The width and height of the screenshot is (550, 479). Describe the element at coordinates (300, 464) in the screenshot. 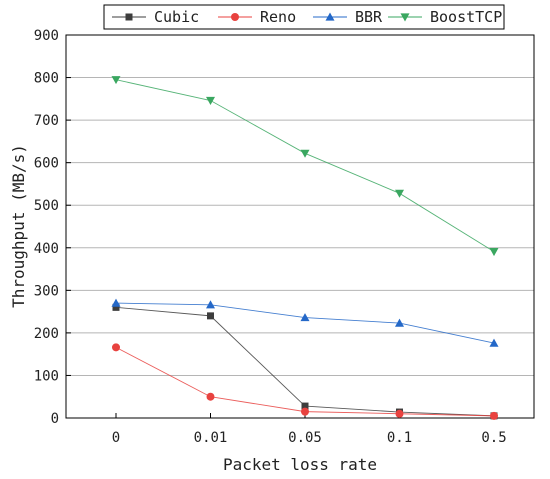

I see `x-axis-title: Packet loss rate` at that location.